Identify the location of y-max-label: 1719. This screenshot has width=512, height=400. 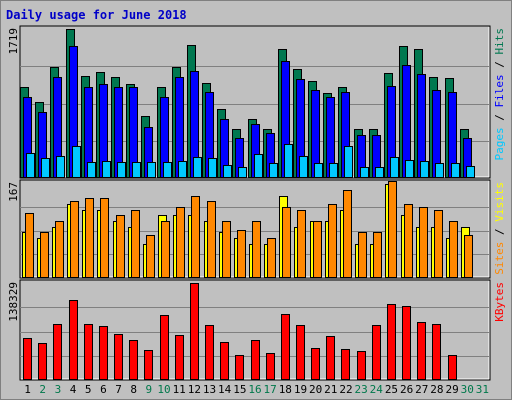
(13, 41).